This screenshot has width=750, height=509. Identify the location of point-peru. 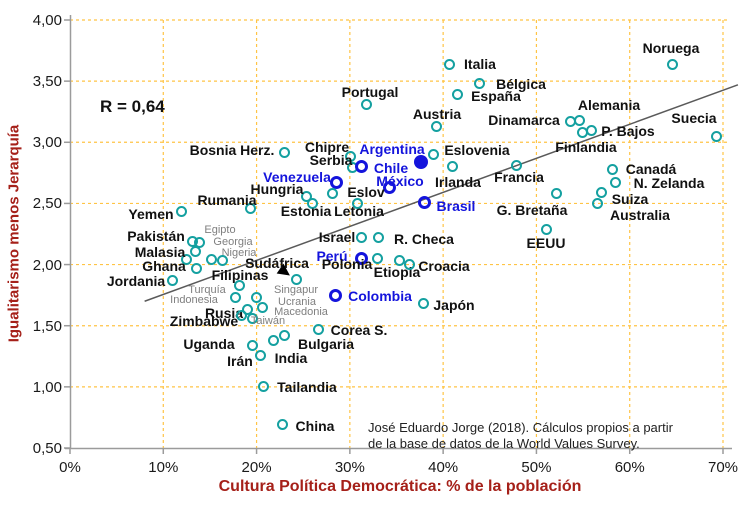
(361, 258).